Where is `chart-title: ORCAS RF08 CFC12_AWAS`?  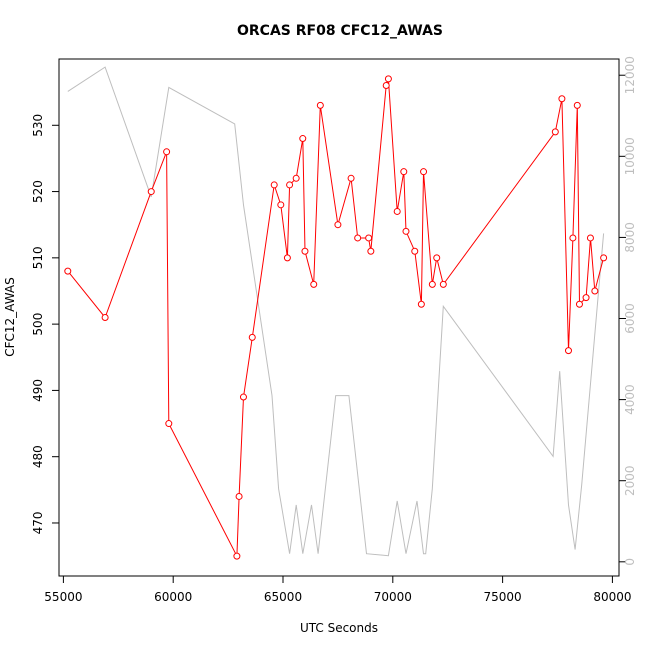 chart-title: ORCAS RF08 CFC12_AWAS is located at coordinates (340, 31).